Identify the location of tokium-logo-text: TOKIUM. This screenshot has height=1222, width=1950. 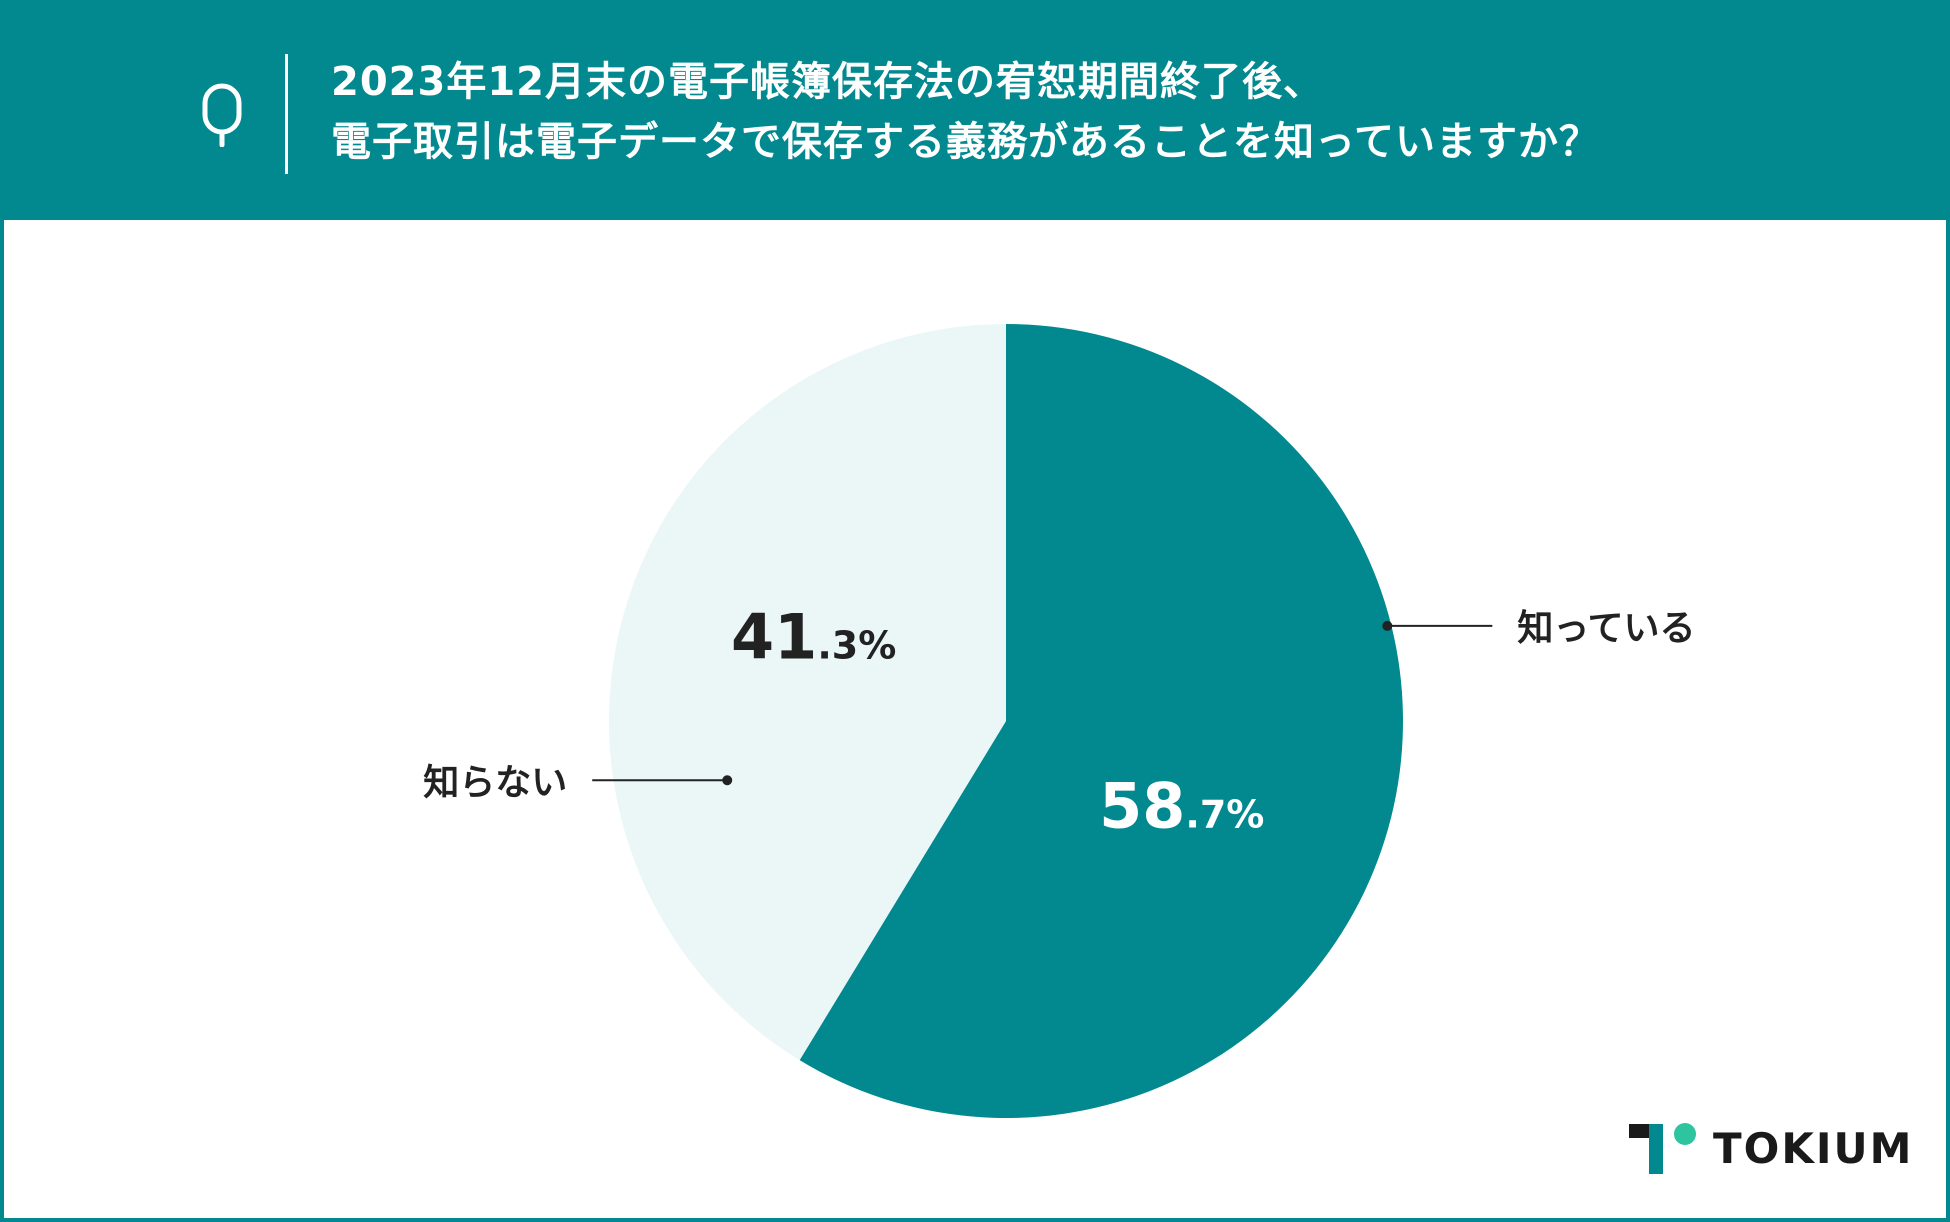
(1813, 1148).